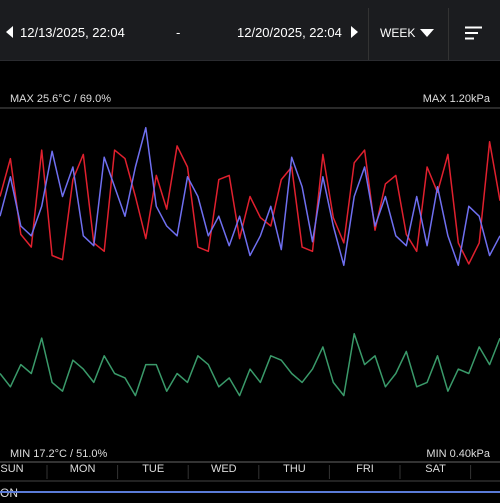  I want to click on series-line, so click(250, 364).